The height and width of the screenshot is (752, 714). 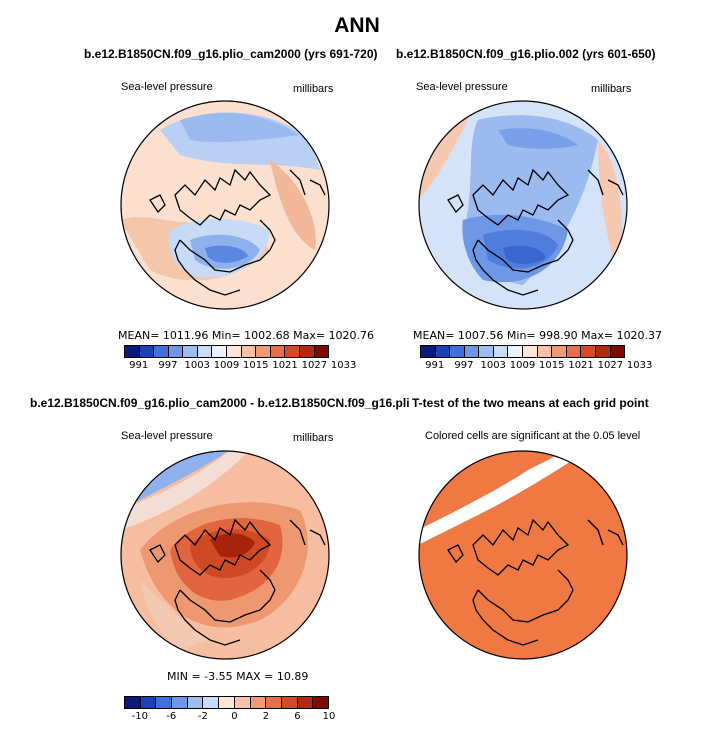 I want to click on colorbar-tl: 991 997 1003 1009 1015 1021 1027 1033, so click(x=240, y=358).